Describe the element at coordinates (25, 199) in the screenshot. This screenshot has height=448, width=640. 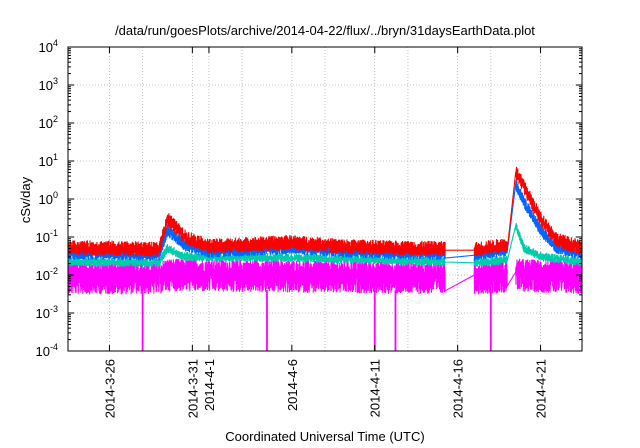
I see `y-axis-label: cSv/day` at that location.